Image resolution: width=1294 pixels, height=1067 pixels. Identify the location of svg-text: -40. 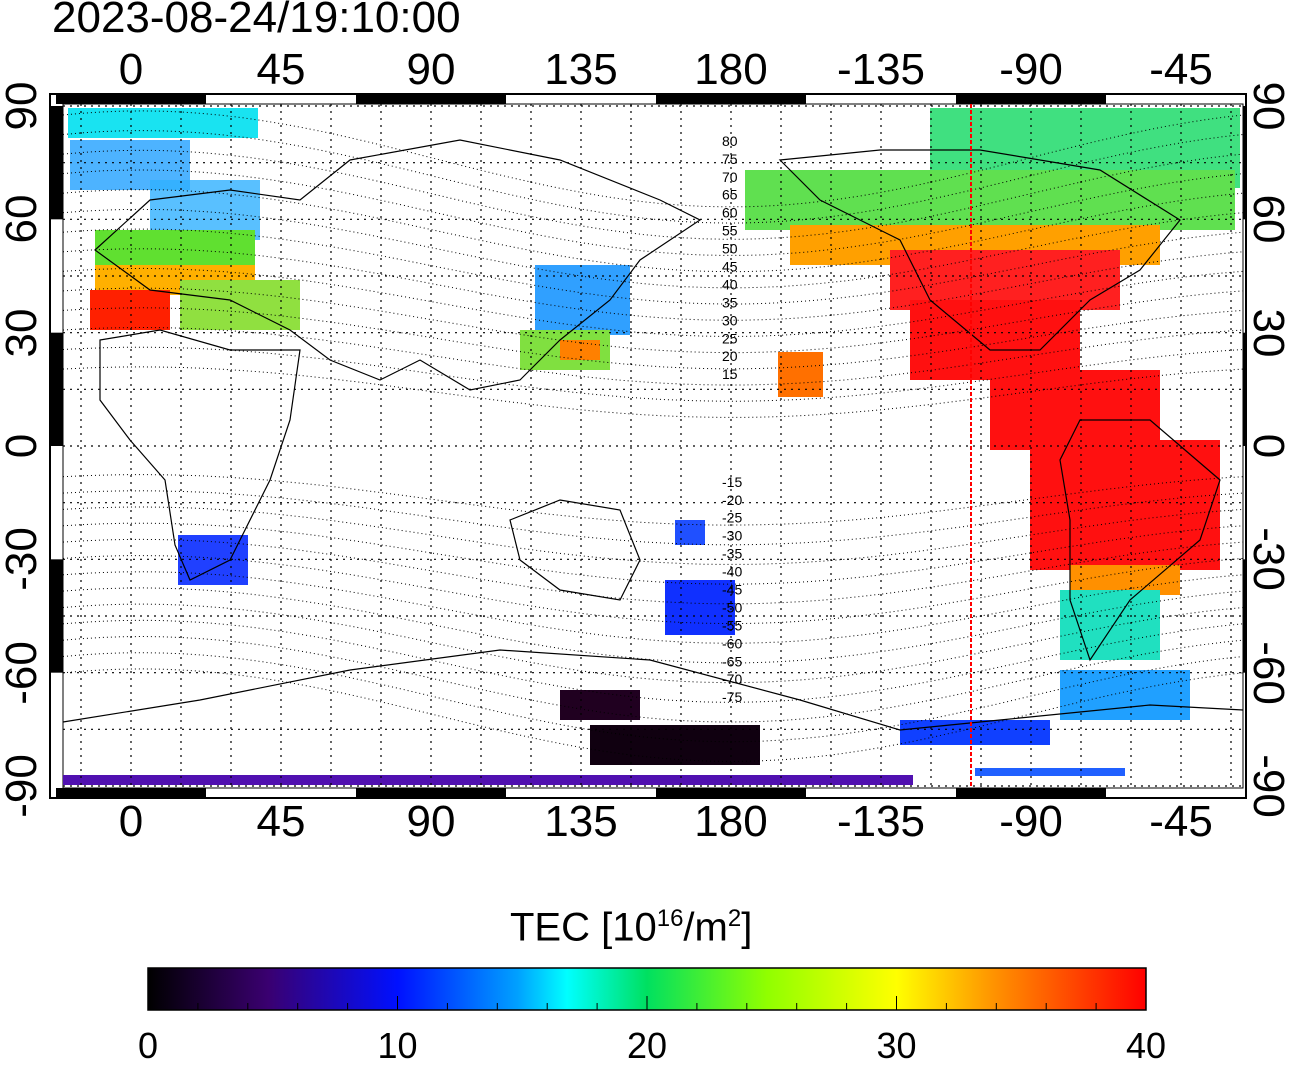
(732, 572).